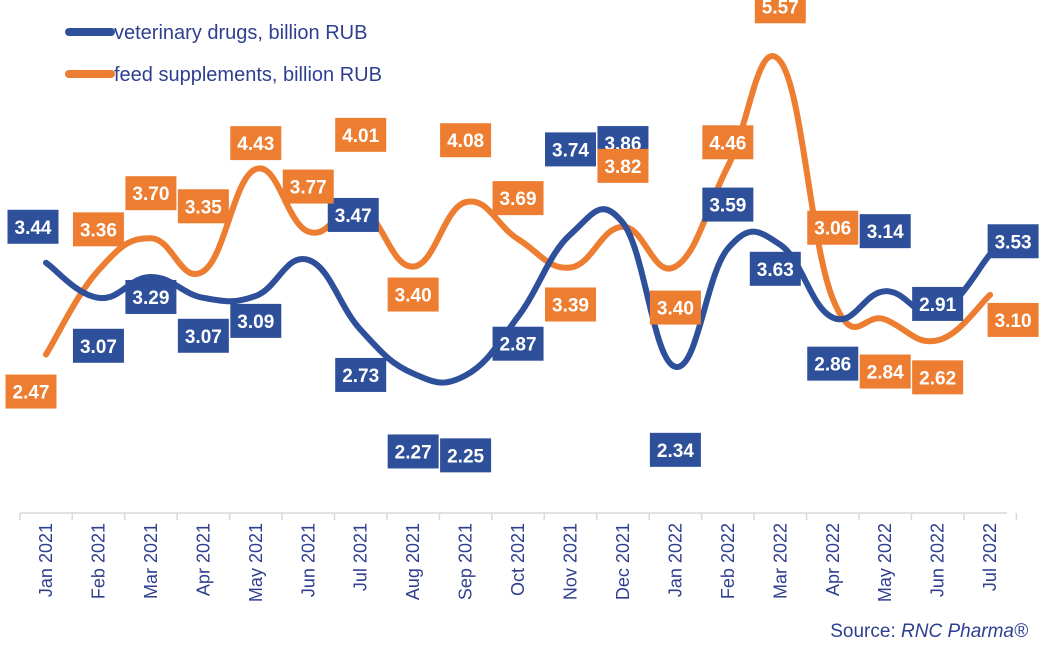  What do you see at coordinates (98, 561) in the screenshot?
I see `x-tick-label: Feb 2021` at bounding box center [98, 561].